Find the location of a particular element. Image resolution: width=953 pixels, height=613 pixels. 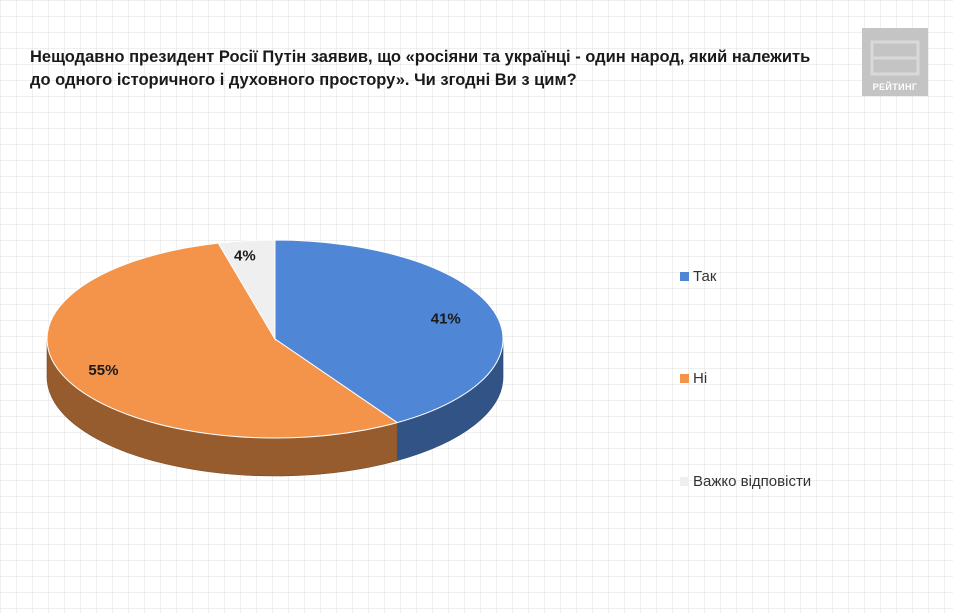

legend-item-ні: Ні is located at coordinates (693, 378).